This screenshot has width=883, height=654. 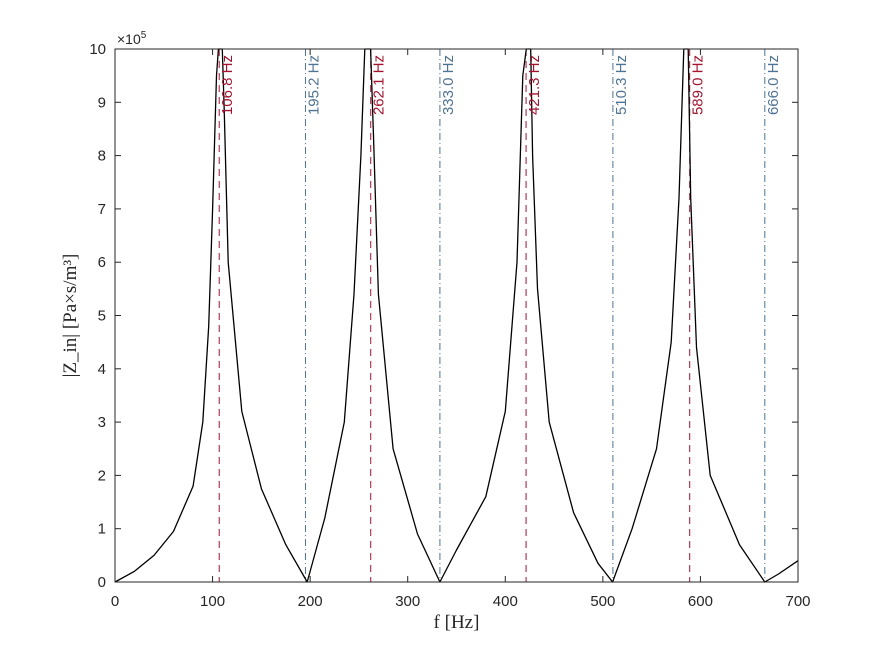 What do you see at coordinates (129, 39) in the screenshot?
I see `y-axis-exponent-base: ×10` at bounding box center [129, 39].